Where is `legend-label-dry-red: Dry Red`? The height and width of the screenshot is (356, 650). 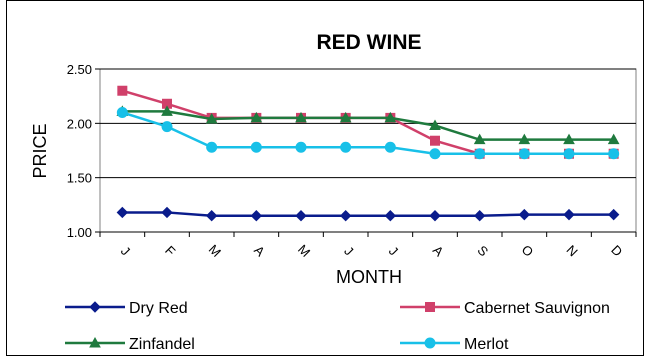
legend-label-dry-red: Dry Red is located at coordinates (158, 308).